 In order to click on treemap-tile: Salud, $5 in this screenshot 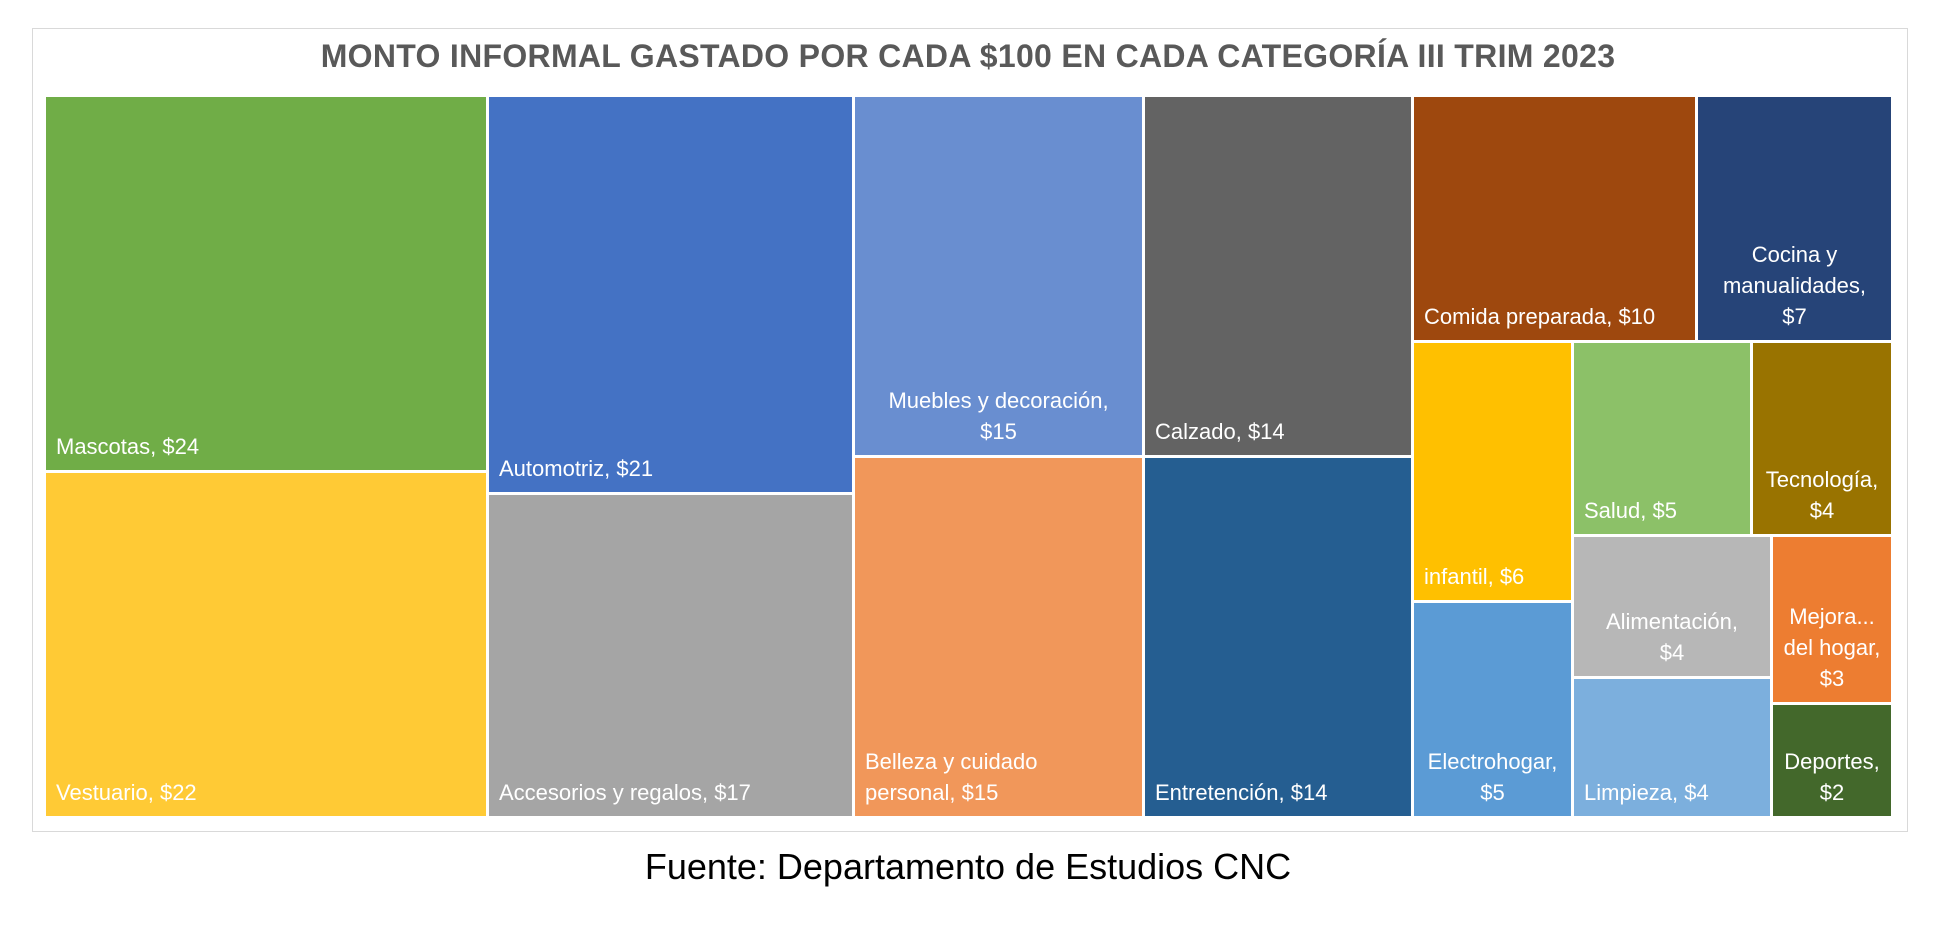, I will do `click(1663, 440)`.